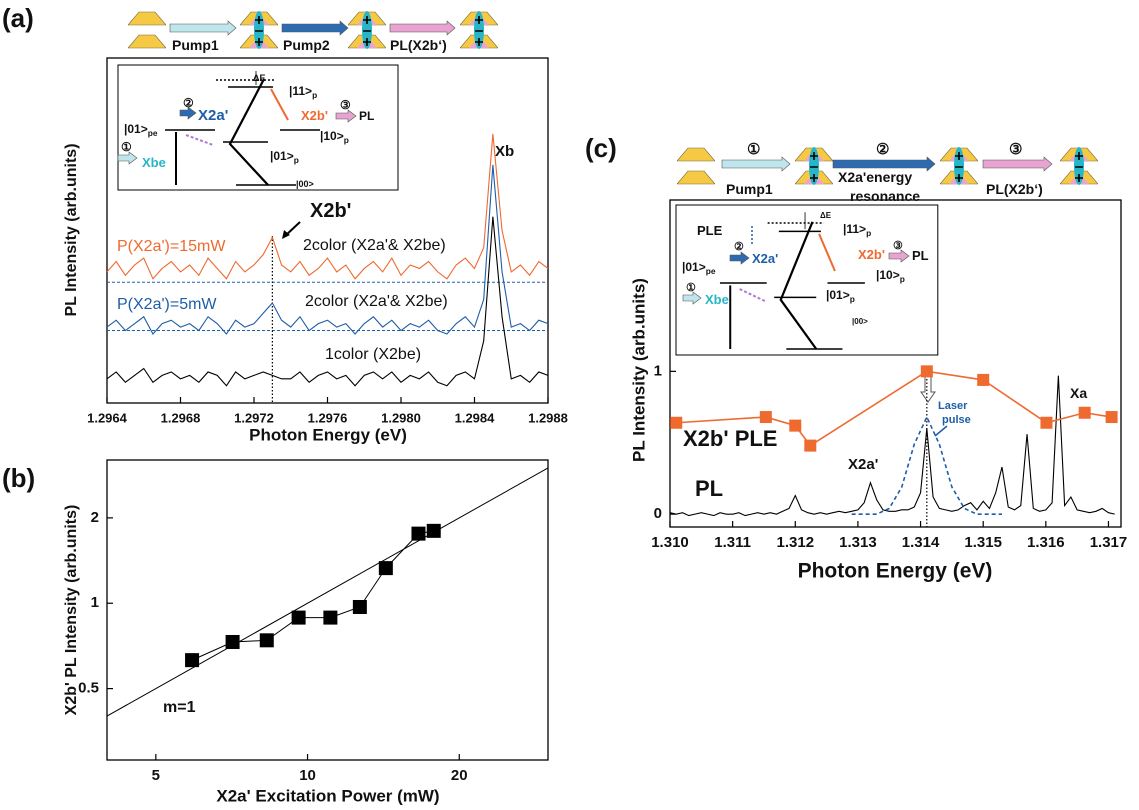 Image resolution: width=1139 pixels, height=810 pixels. I want to click on x-tick-label: 10, so click(307, 775).